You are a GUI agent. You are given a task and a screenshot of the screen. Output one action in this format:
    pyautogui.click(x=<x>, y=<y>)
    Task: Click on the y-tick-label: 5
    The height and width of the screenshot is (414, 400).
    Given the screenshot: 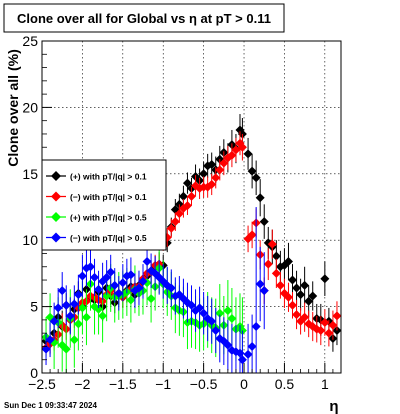 What is the action you would take?
    pyautogui.click(x=34, y=307)
    